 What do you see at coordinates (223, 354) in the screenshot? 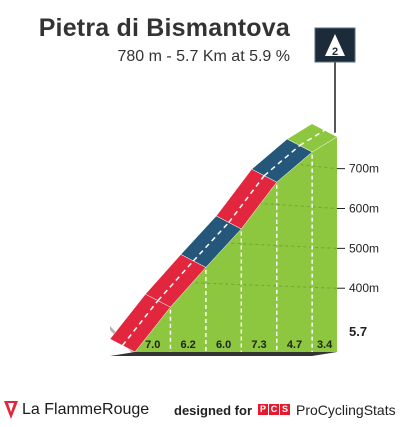
I see `profile-base-band` at bounding box center [223, 354].